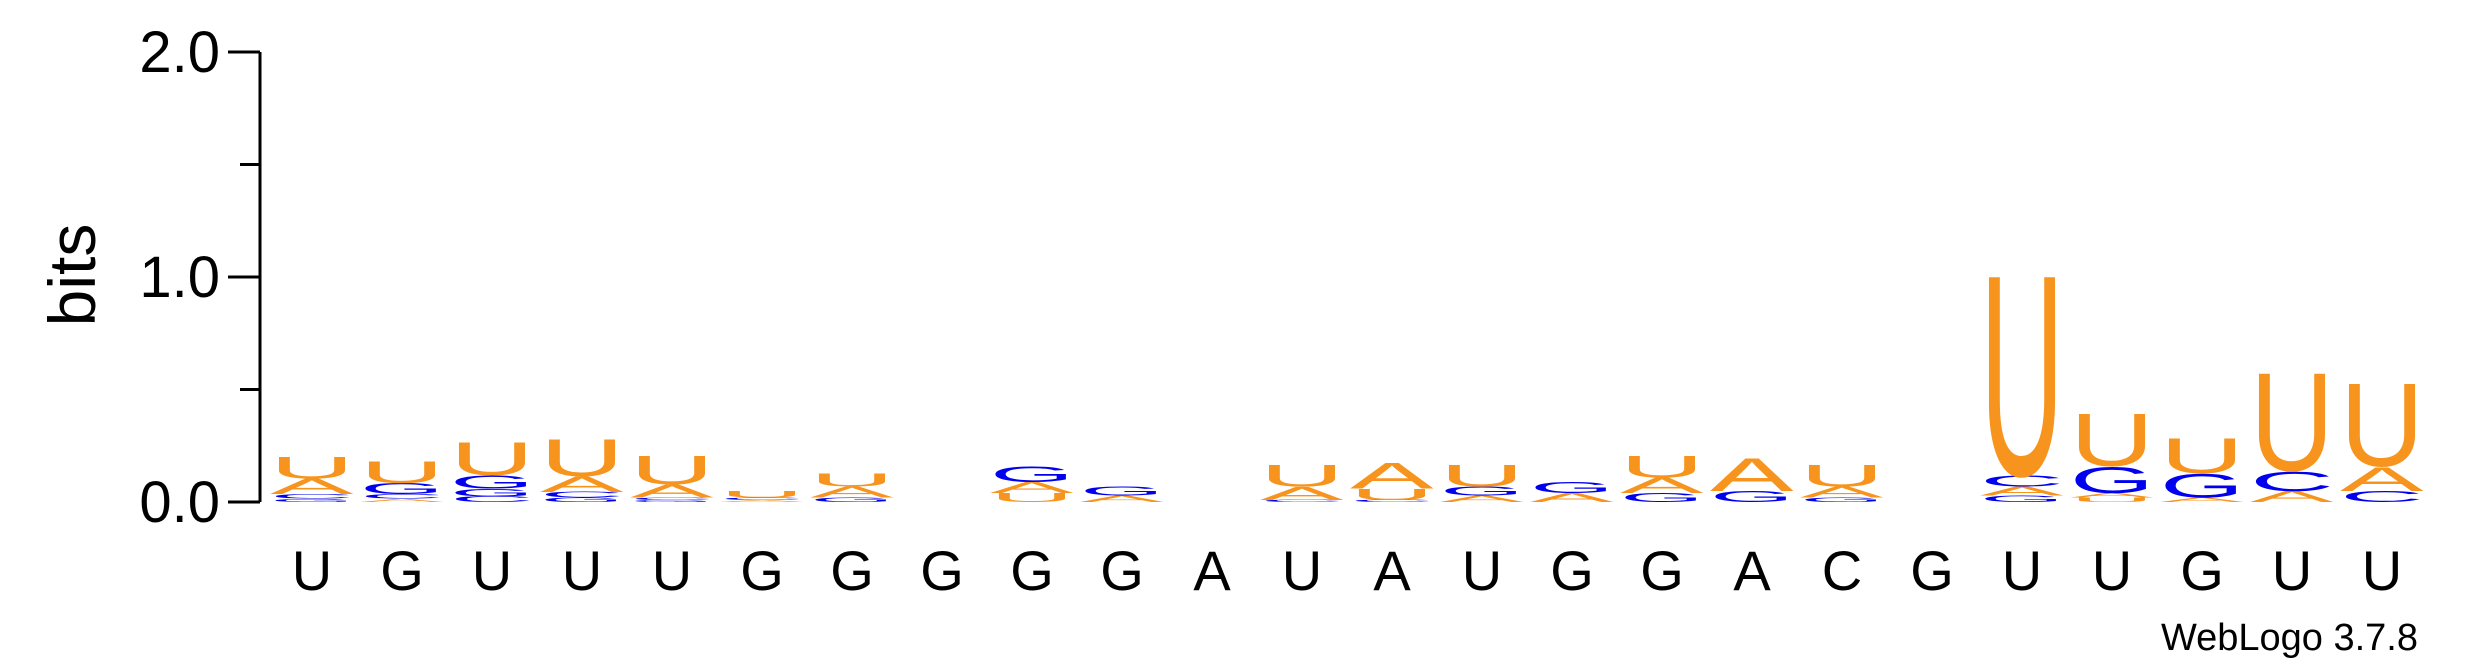  Describe the element at coordinates (179, 502) in the screenshot. I see `y-tick-label: 0.0` at that location.